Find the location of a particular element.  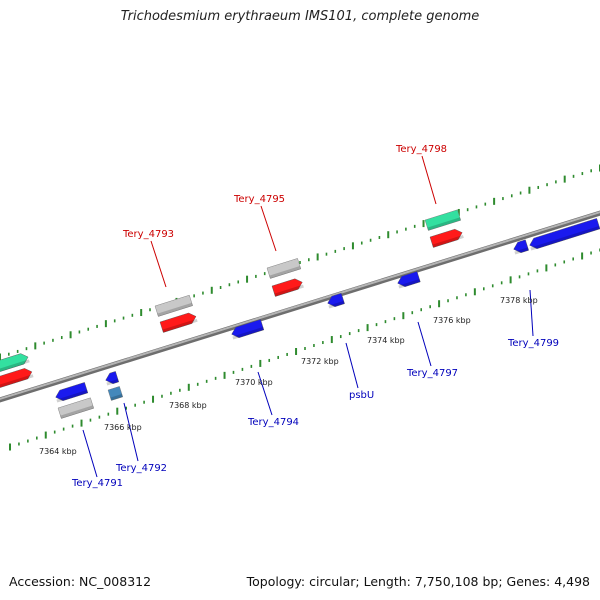

feature-tery-4794-cds-shape is located at coordinates (248, 328).